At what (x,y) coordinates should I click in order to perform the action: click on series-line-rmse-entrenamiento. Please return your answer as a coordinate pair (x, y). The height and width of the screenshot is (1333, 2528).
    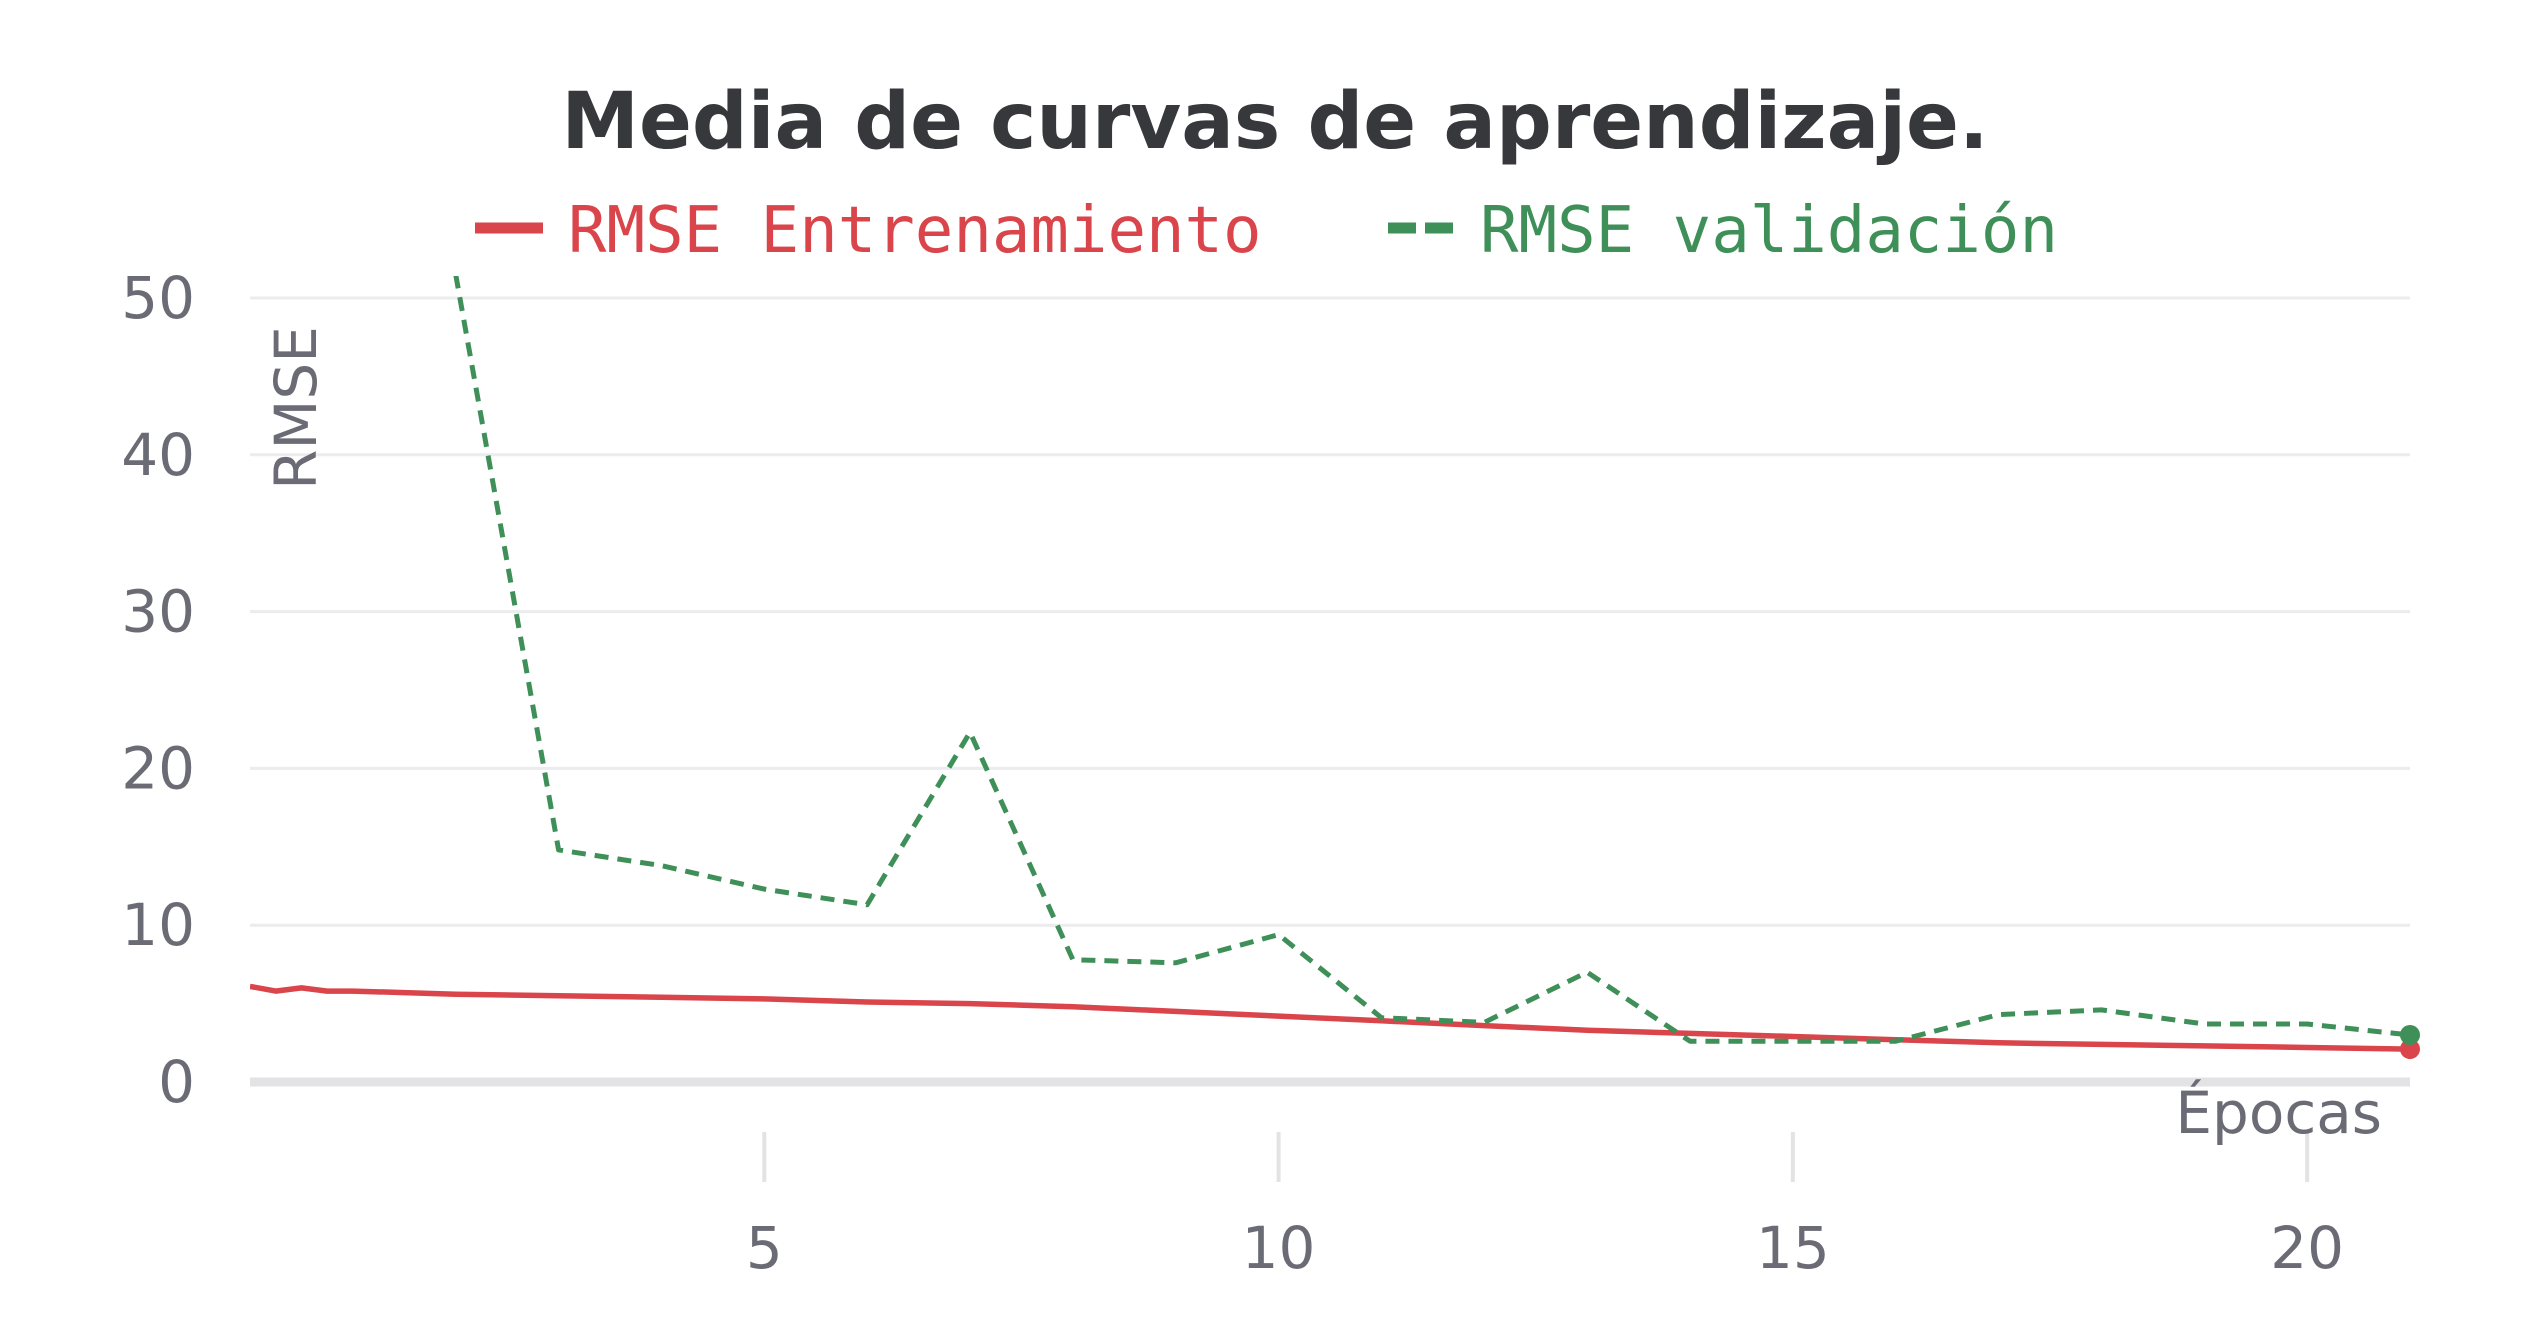
    Looking at the image, I should click on (1330, 1017).